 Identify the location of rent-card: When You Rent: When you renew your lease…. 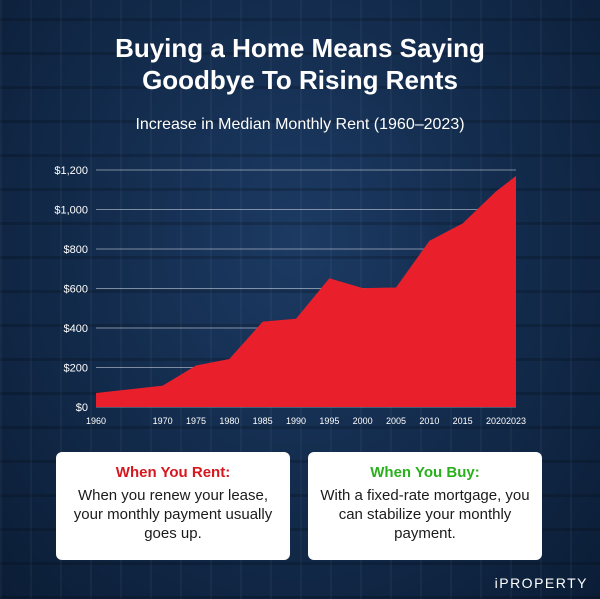
(173, 506).